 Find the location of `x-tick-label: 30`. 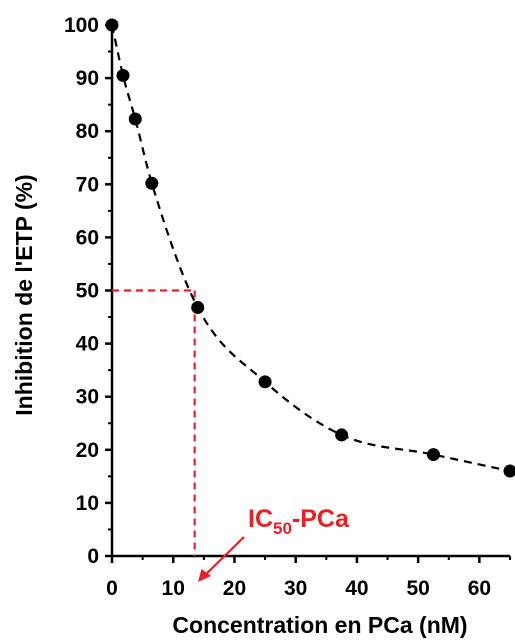

x-tick-label: 30 is located at coordinates (295, 588).